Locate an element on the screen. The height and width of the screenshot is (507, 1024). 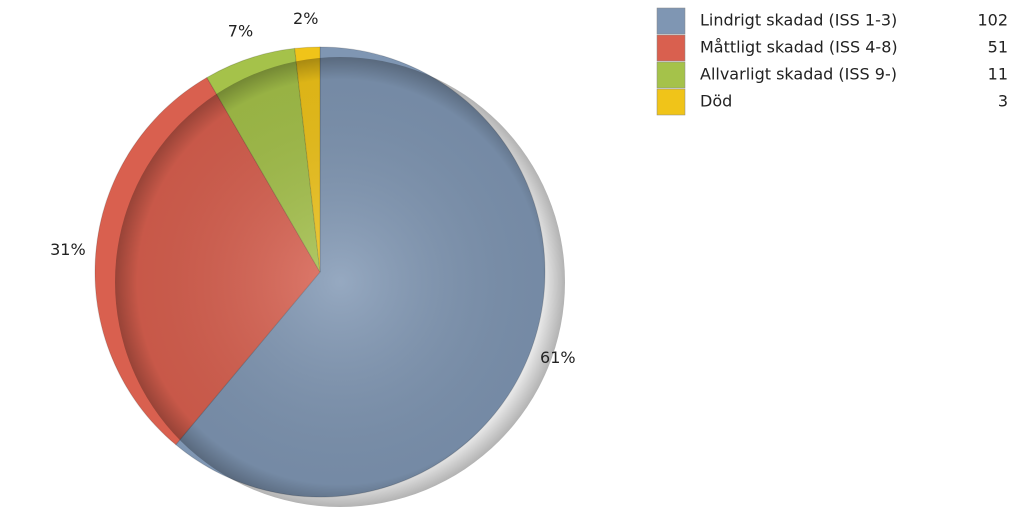
legend-value: 51 is located at coordinates (998, 47).